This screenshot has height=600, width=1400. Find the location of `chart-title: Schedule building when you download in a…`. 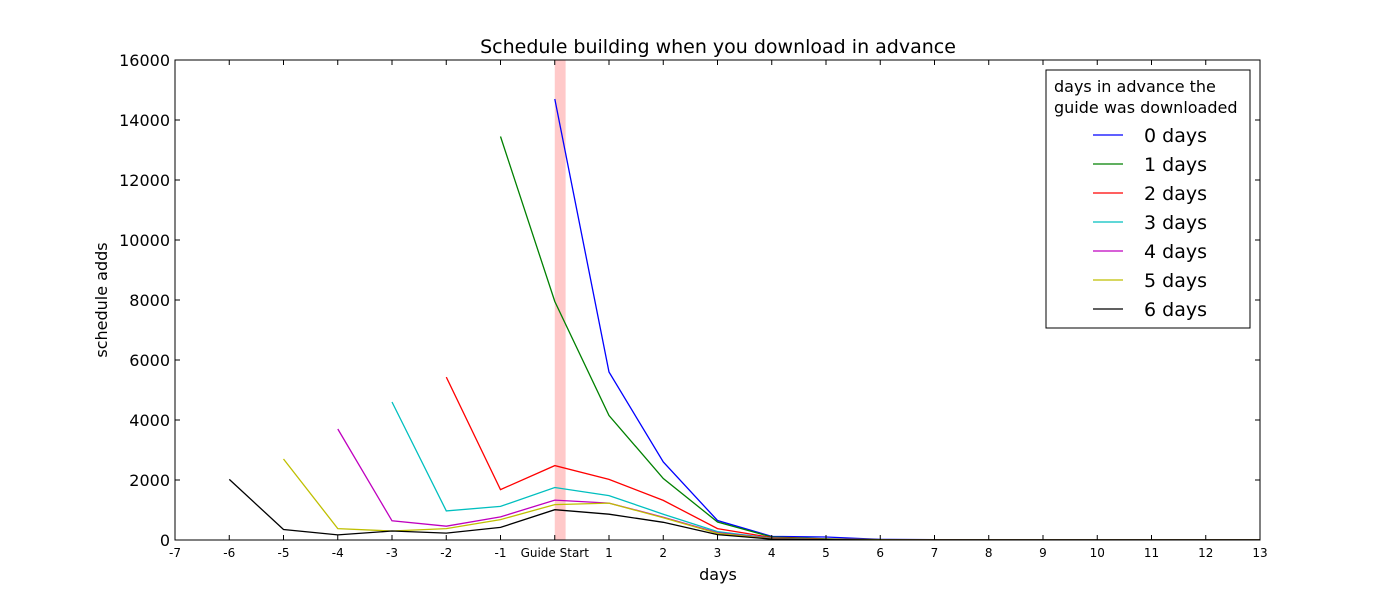

chart-title: Schedule building when you download in a… is located at coordinates (718, 47).